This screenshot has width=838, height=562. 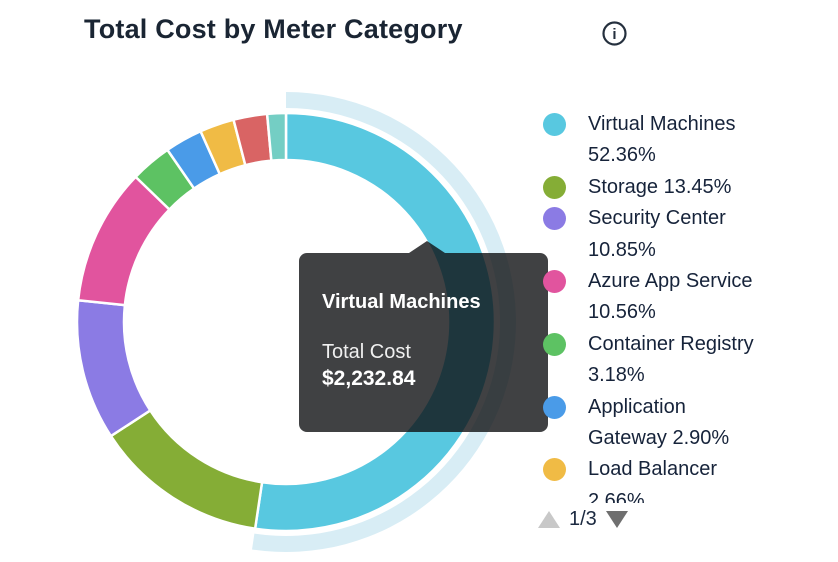 I want to click on legend-label: Security Center 10.85%, so click(x=657, y=234).